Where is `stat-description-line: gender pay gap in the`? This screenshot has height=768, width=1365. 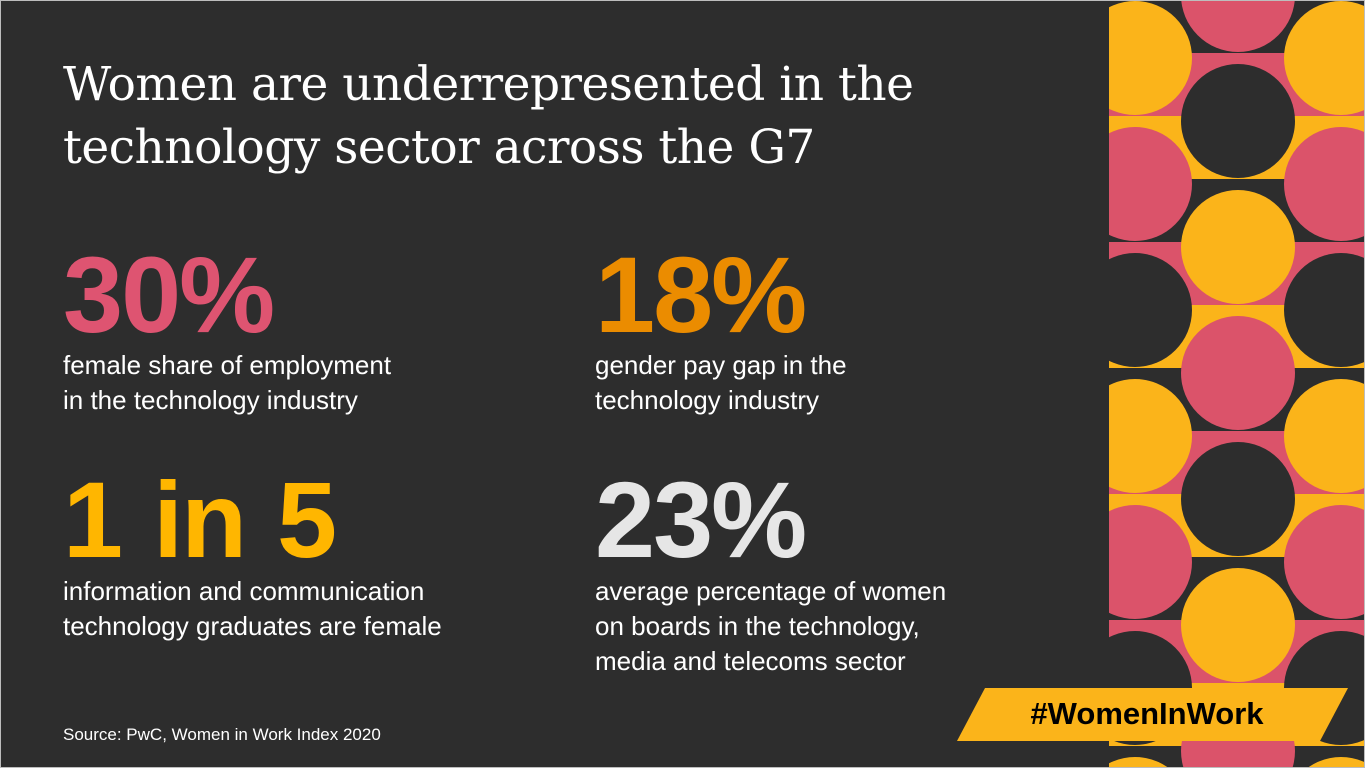 stat-description-line: gender pay gap in the is located at coordinates (721, 365).